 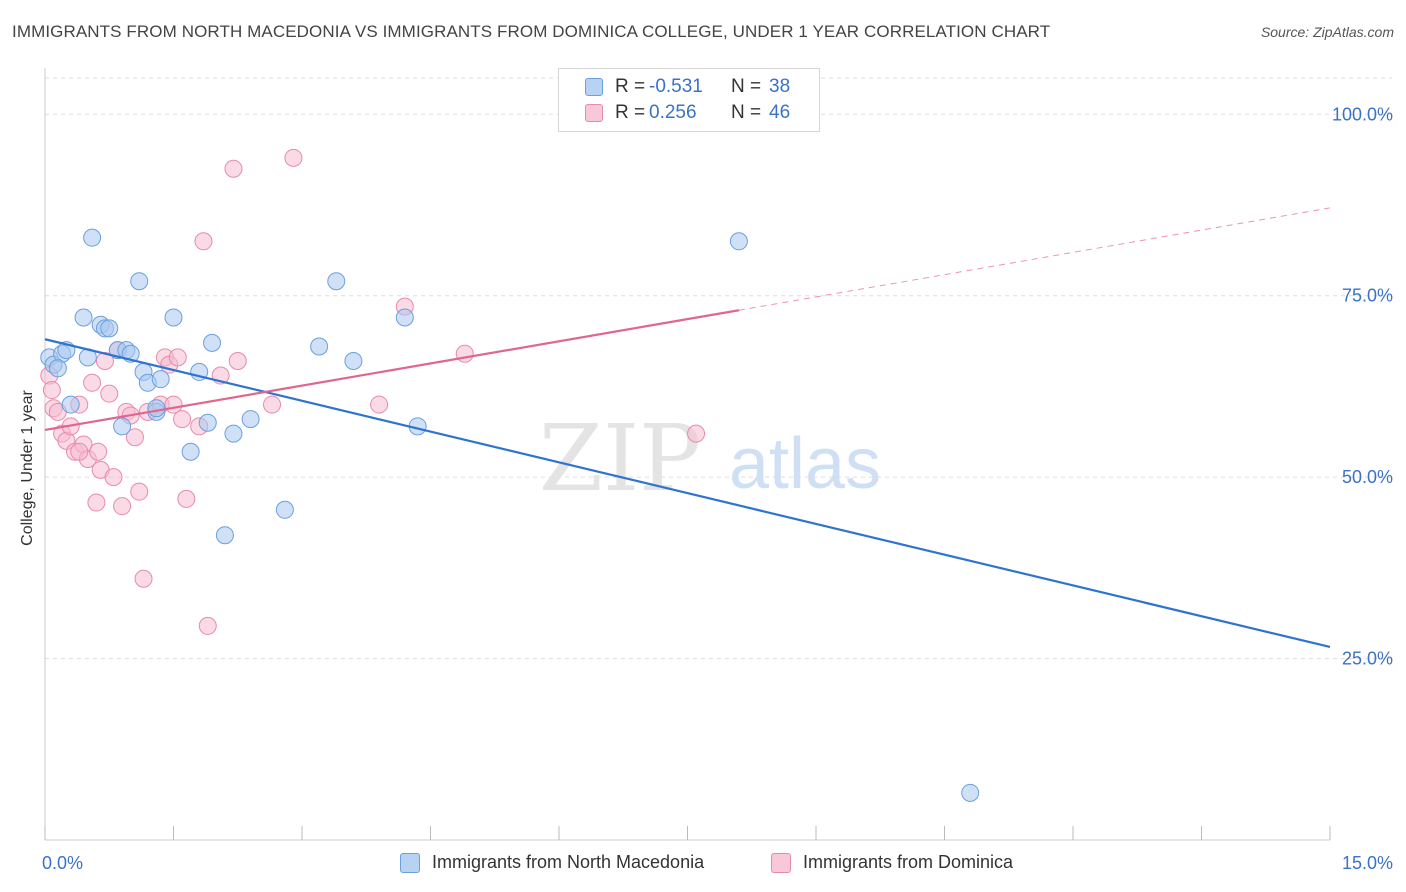 What do you see at coordinates (392, 370) in the screenshot?
I see `trend-line-dominica` at bounding box center [392, 370].